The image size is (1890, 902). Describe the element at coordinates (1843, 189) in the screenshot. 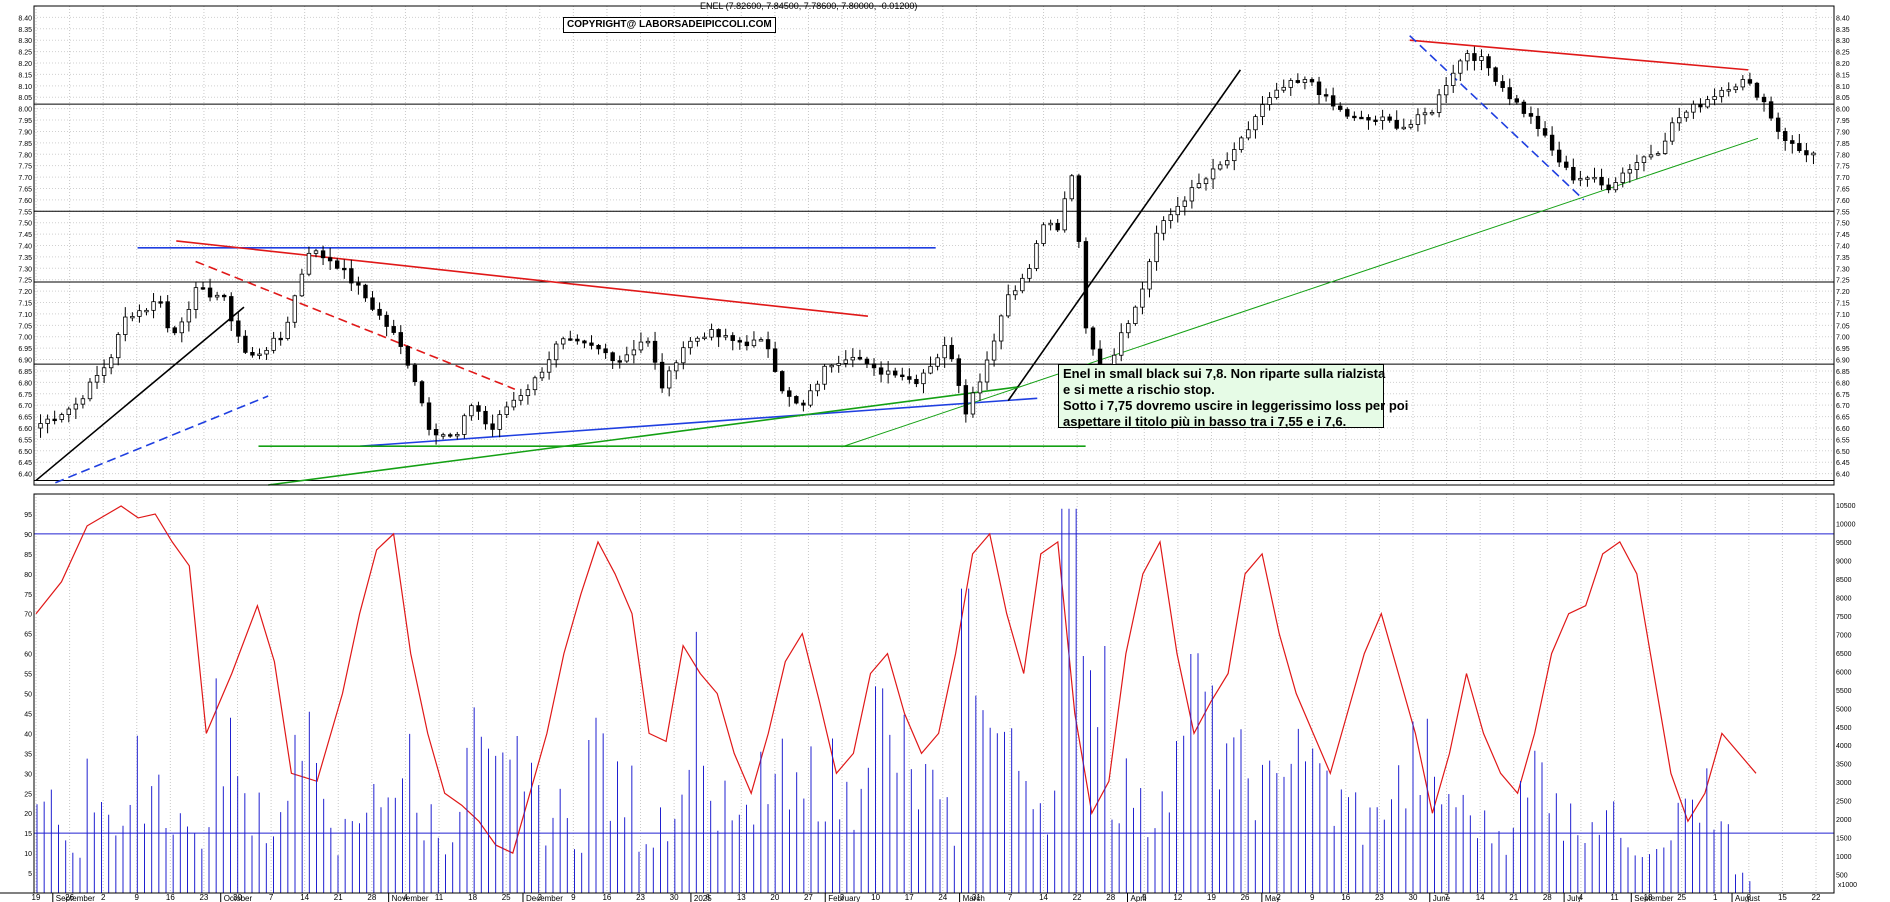

I see `price-y-tick-label-right: 7.65` at that location.